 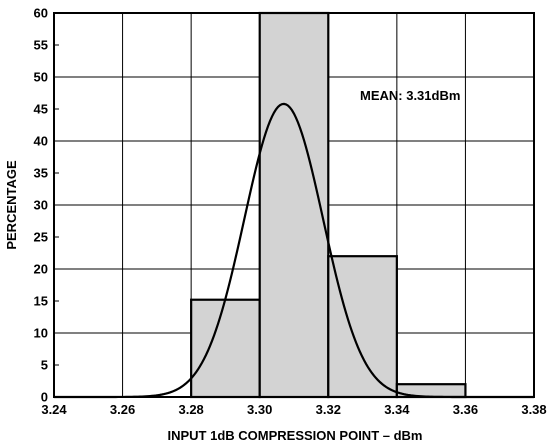 I want to click on y-axis-title: PERCENTAGE, so click(x=11, y=205).